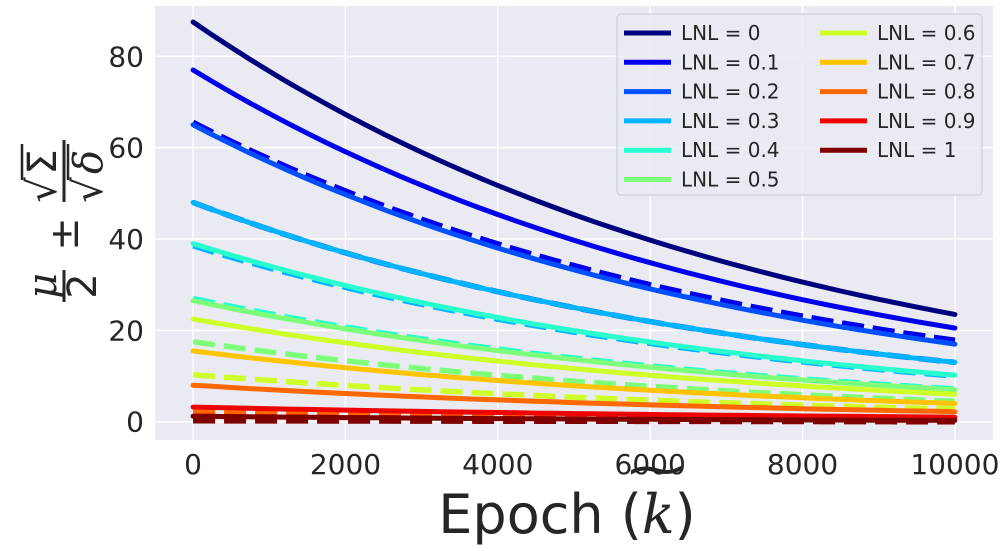  What do you see at coordinates (926, 121) in the screenshot?
I see `legend-label: LNL = 0.9` at bounding box center [926, 121].